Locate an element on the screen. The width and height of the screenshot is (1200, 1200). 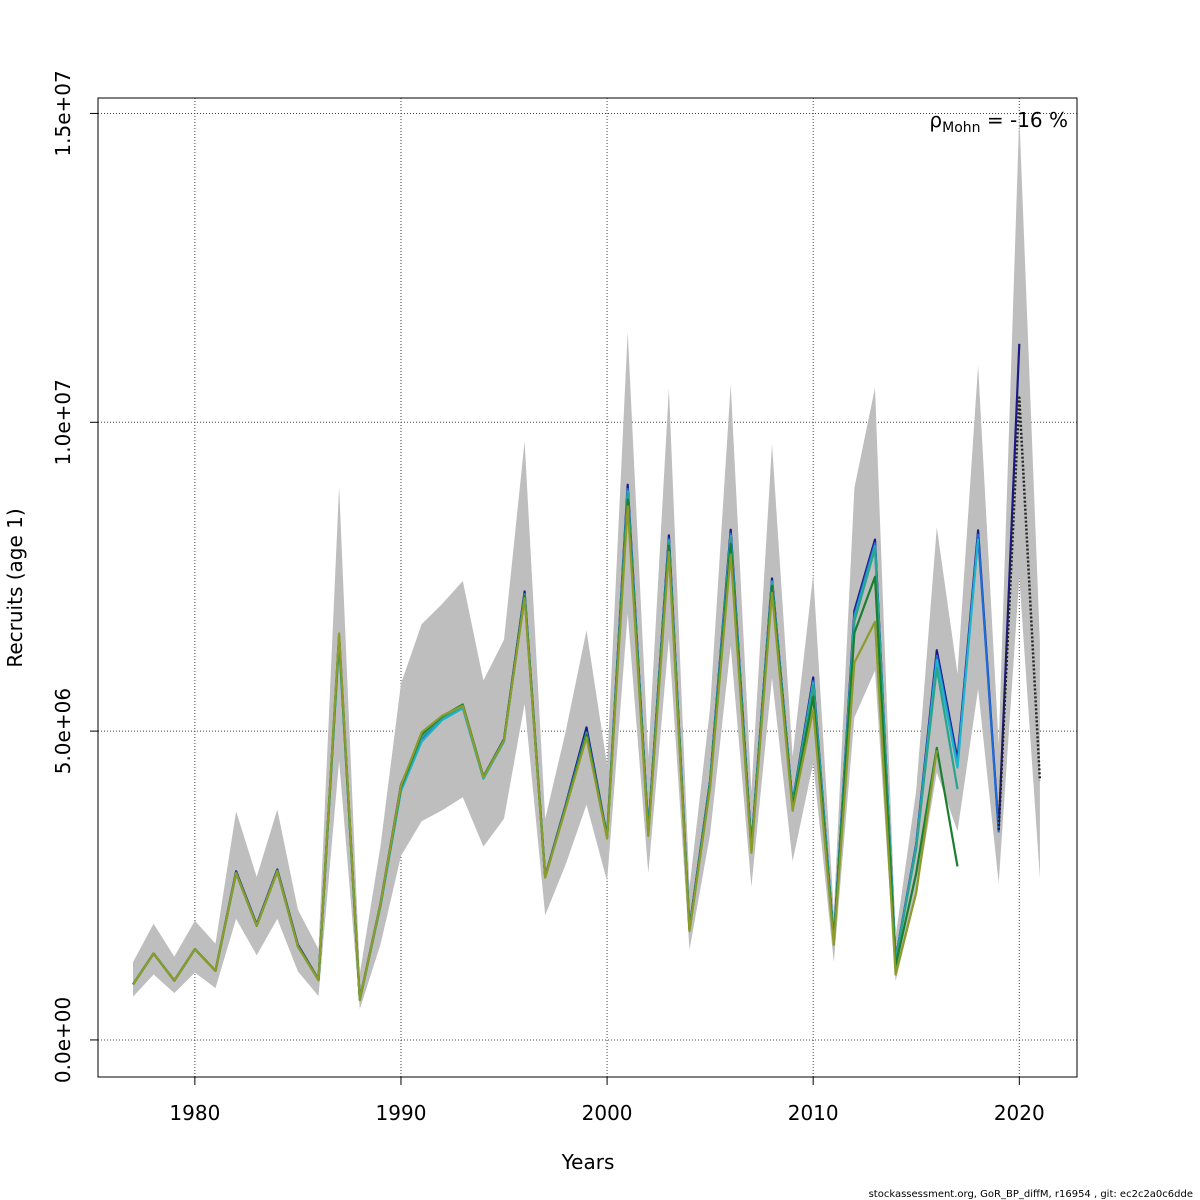
x-tick-label: 1990 is located at coordinates (401, 1113).